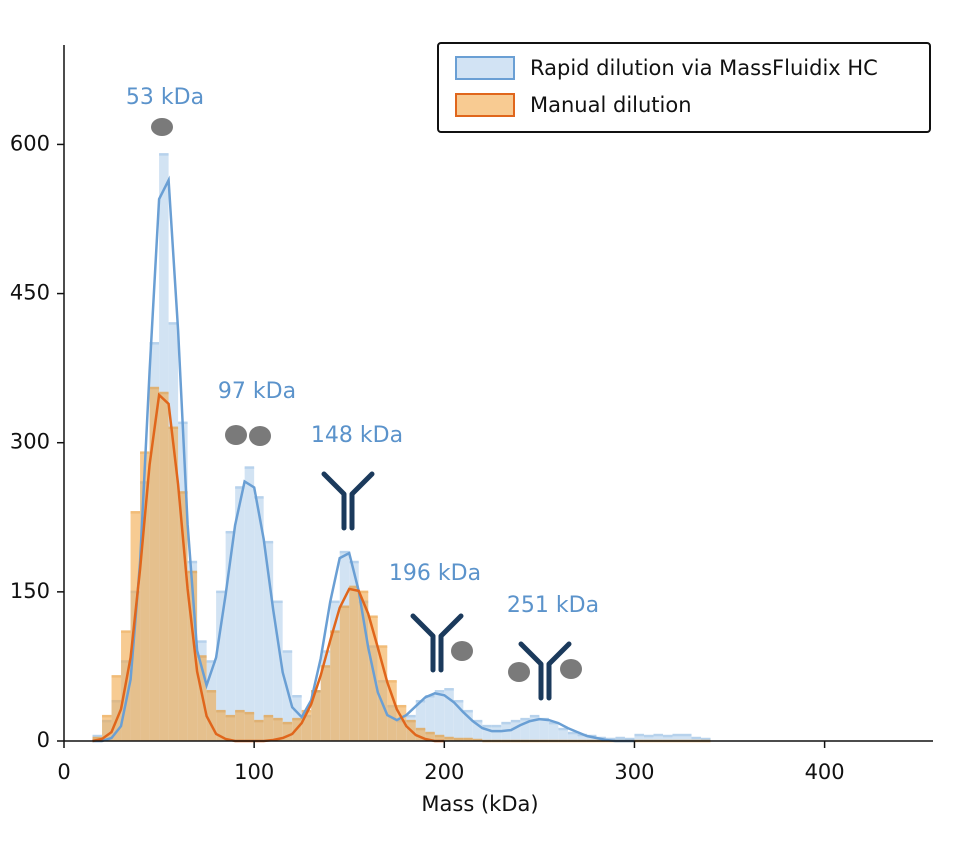 The image size is (962, 846). What do you see at coordinates (254, 772) in the screenshot?
I see `x-tick-label: 100` at bounding box center [254, 772].